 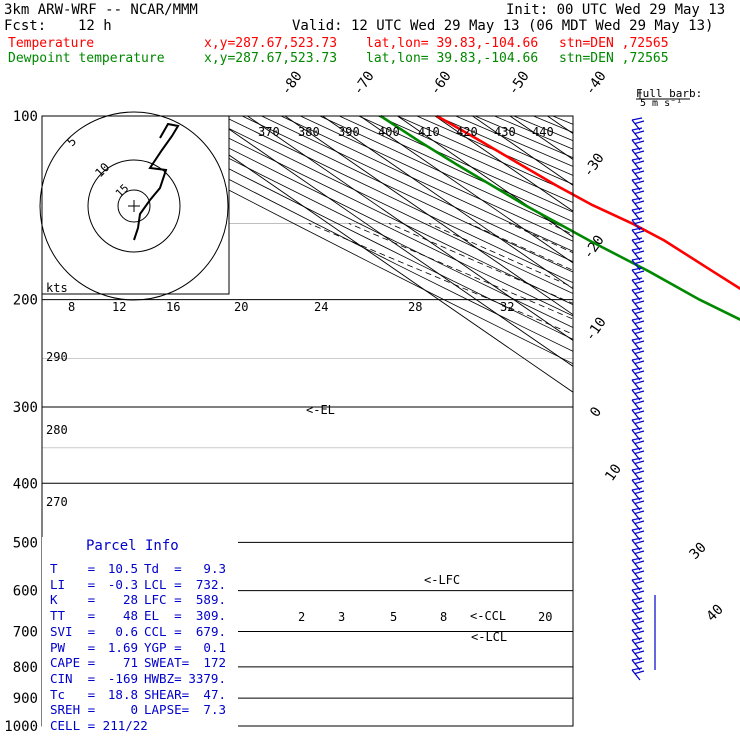 What do you see at coordinates (122, 647) in the screenshot?
I see `parcel-param-value: 1.69` at bounding box center [122, 647].